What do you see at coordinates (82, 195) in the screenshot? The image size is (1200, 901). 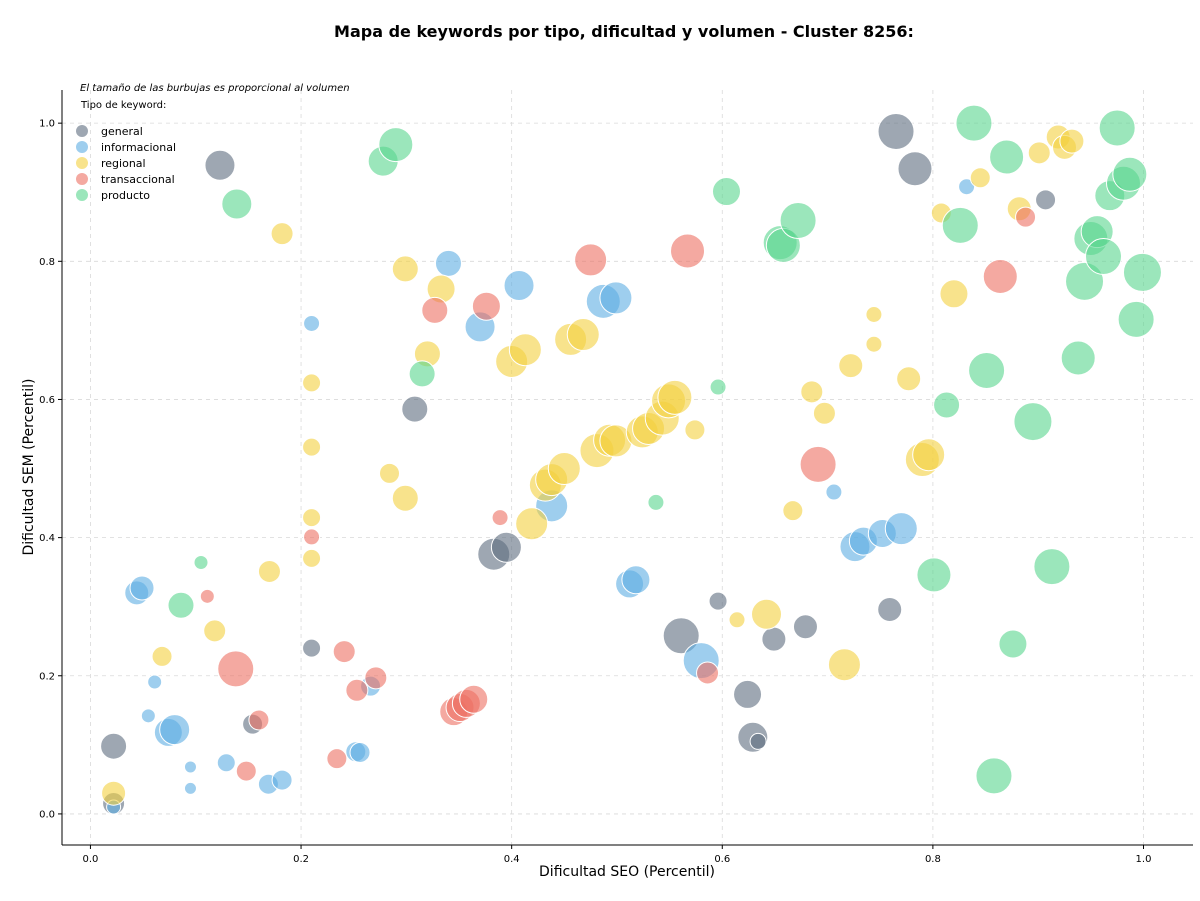 I see `legend-marker-producto` at bounding box center [82, 195].